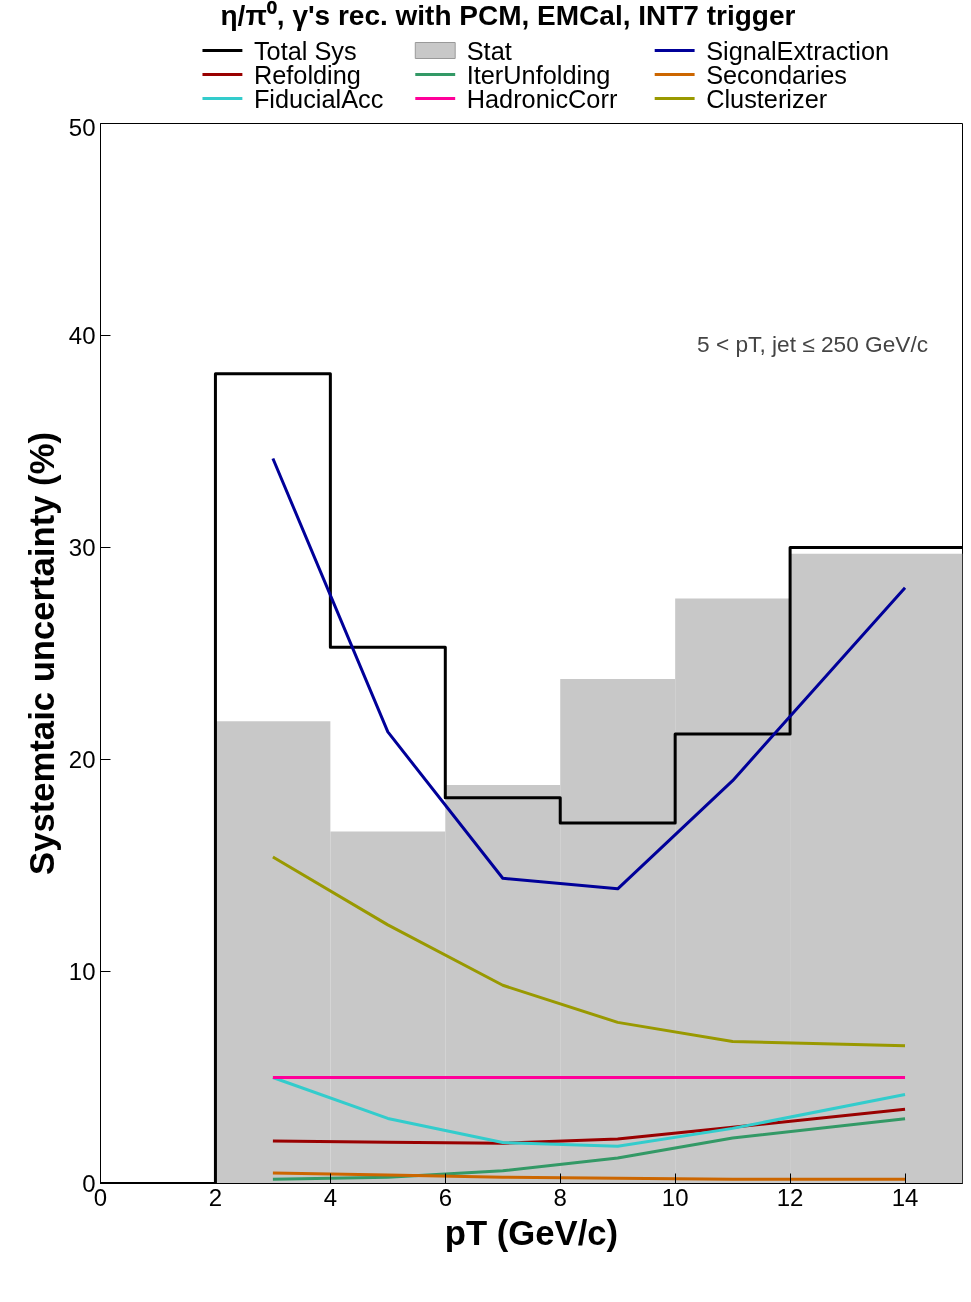 Image resolution: width=971 pixels, height=1302 pixels. I want to click on y-tick-label: 50, so click(82, 127).